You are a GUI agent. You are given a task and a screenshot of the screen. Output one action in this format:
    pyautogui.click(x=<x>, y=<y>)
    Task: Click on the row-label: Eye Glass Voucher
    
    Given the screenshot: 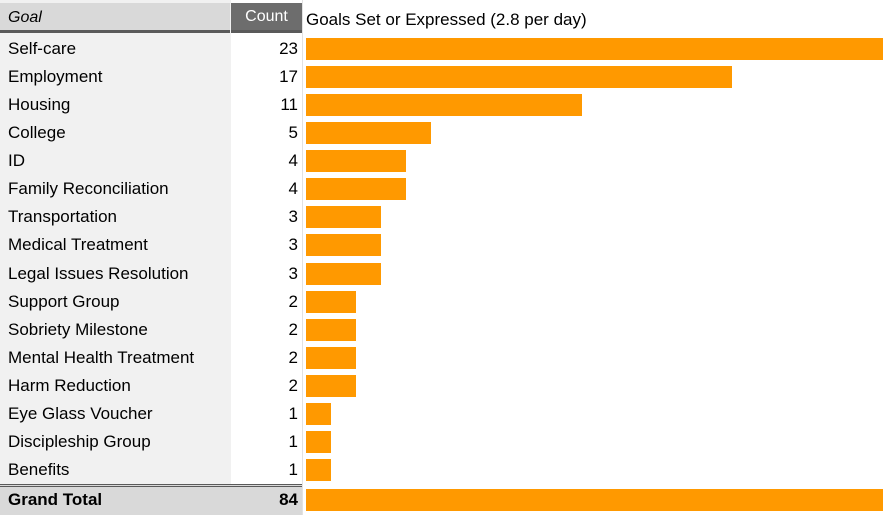 What is the action you would take?
    pyautogui.click(x=80, y=413)
    